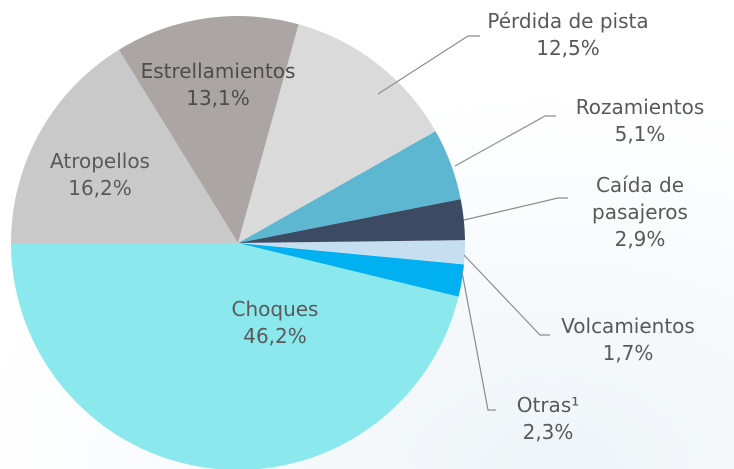 The image size is (734, 469). I want to click on value-label: 1,7%, so click(628, 353).